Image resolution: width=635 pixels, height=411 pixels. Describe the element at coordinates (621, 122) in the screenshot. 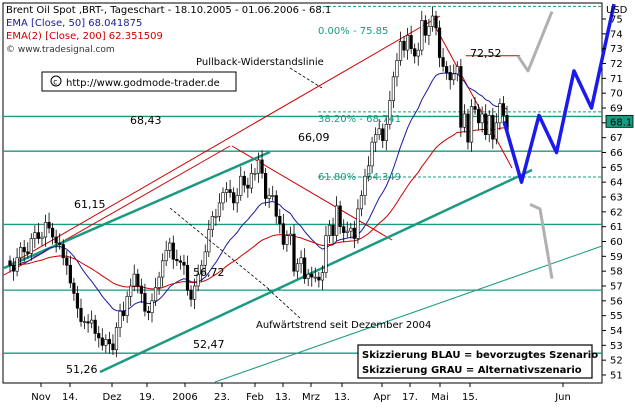

I see `last-price-label: 68.1` at that location.